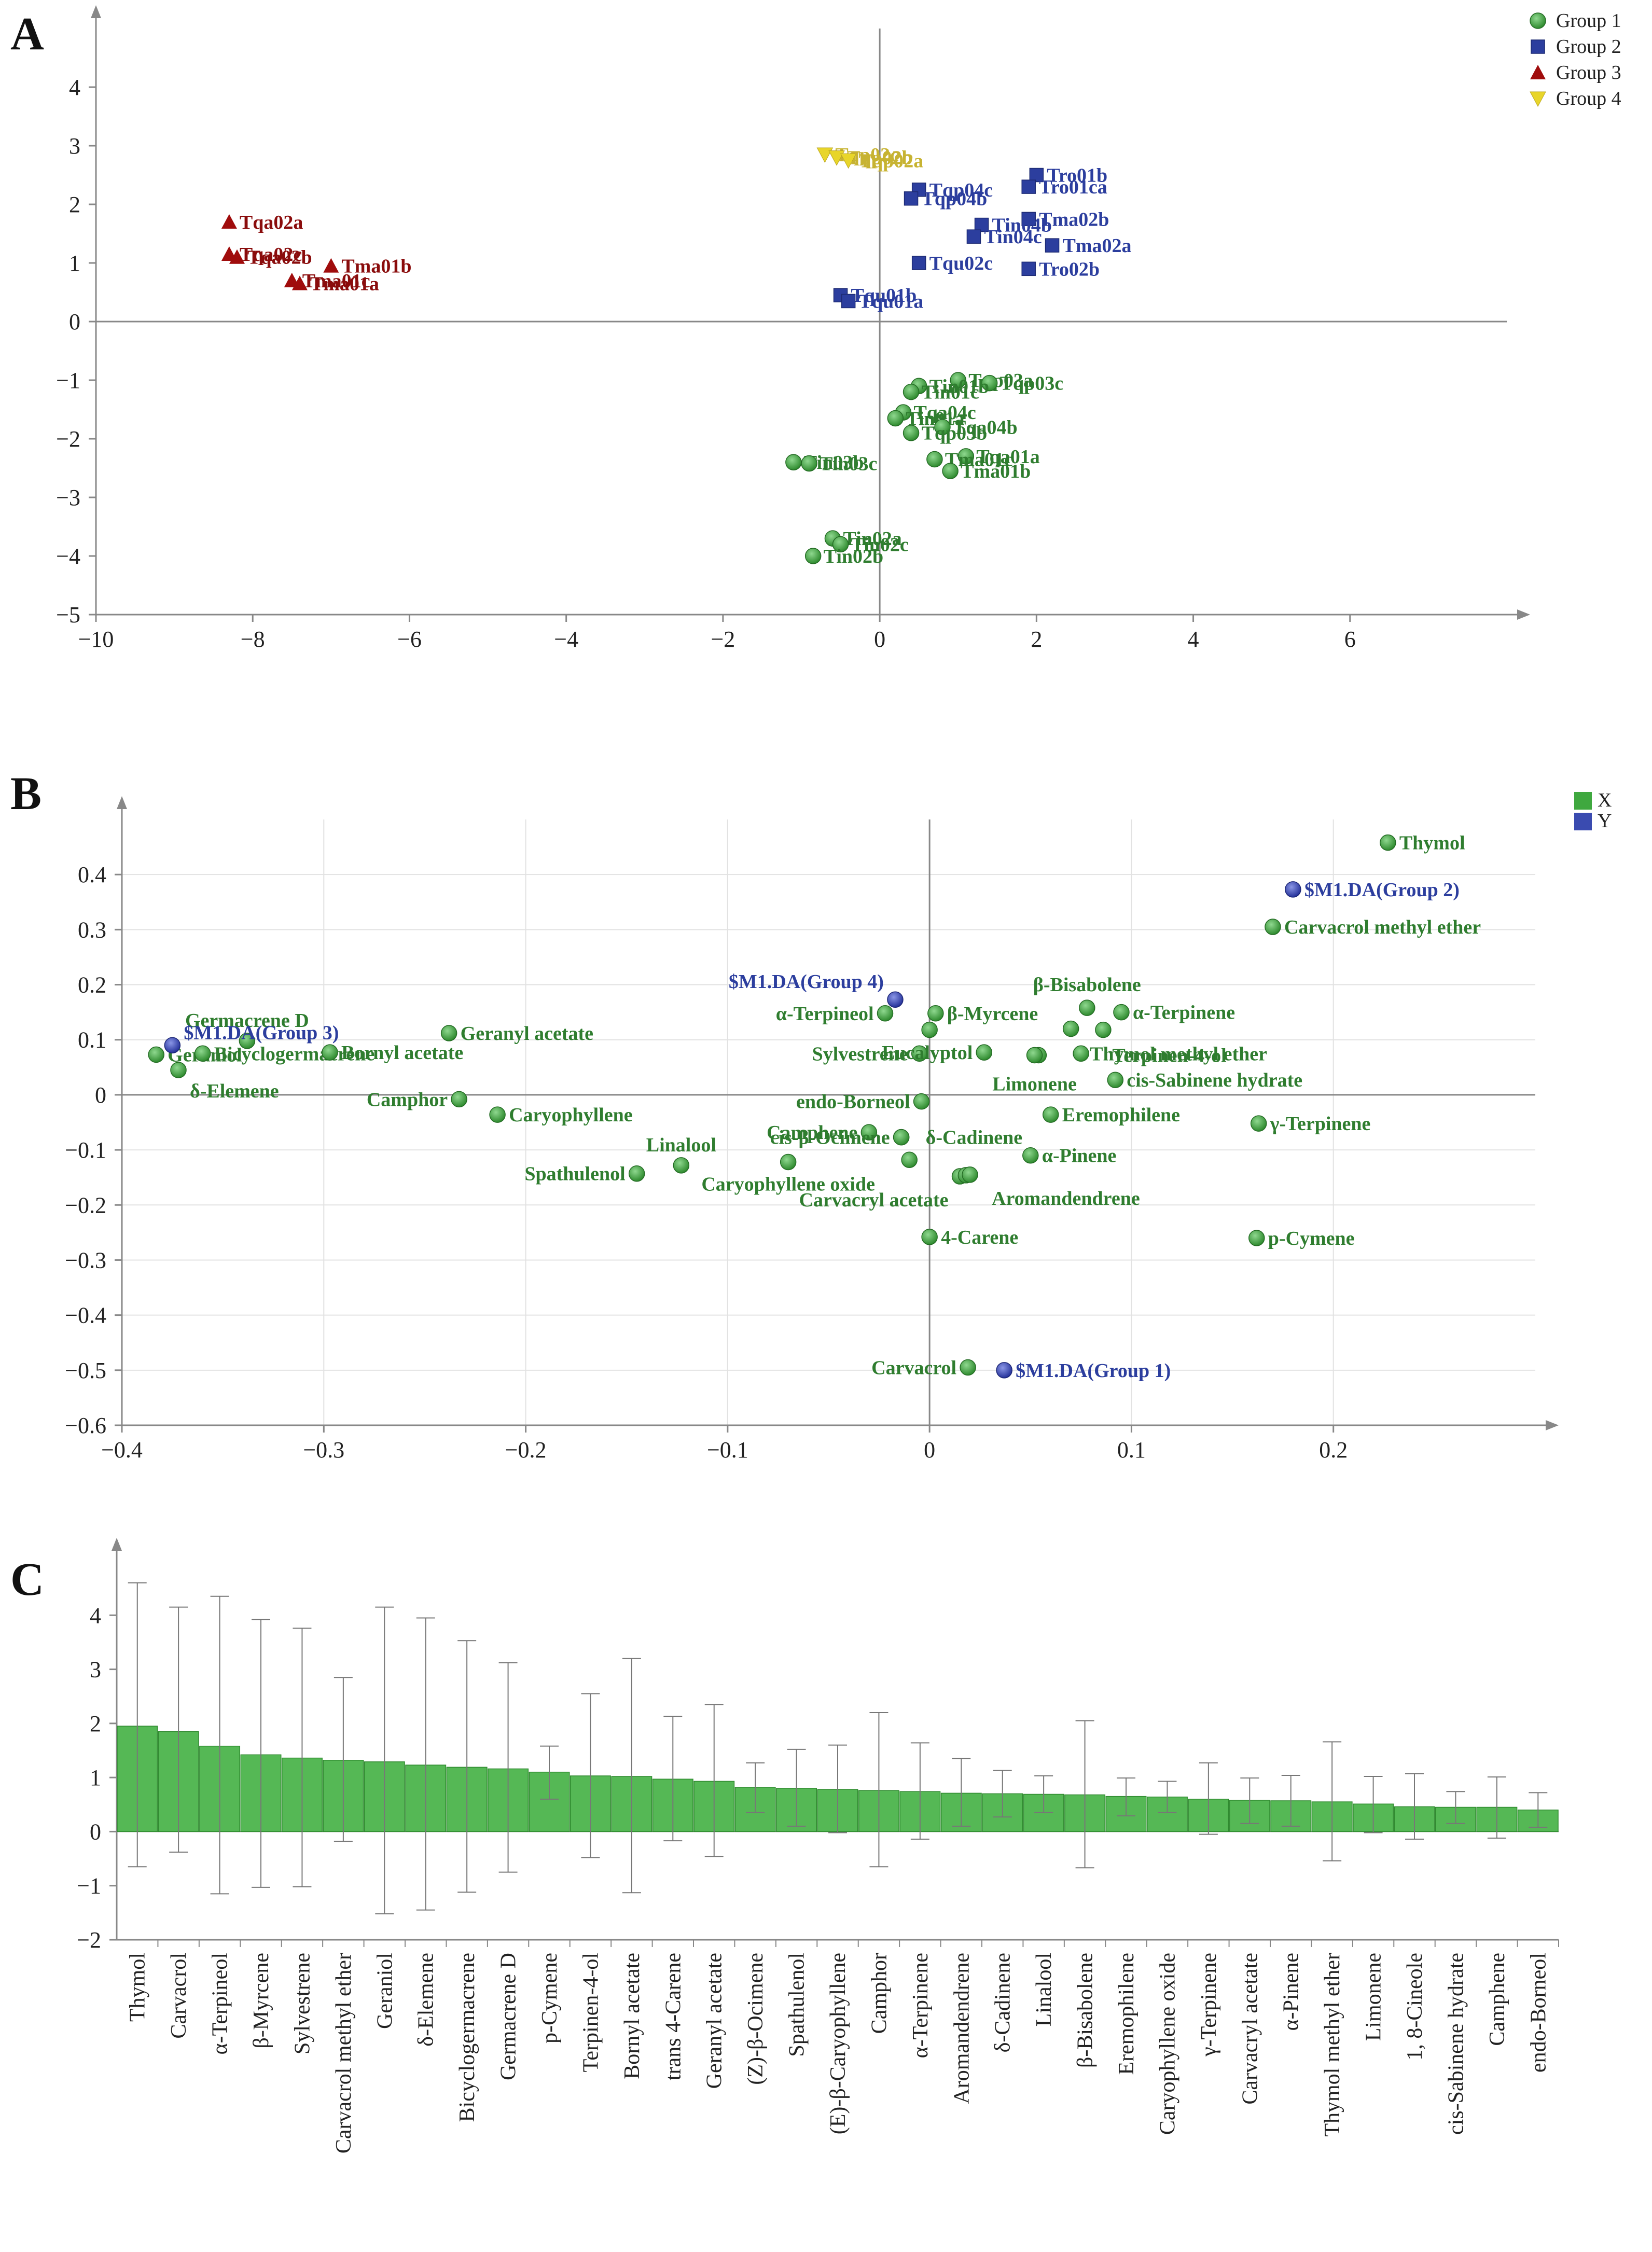 This screenshot has height=2252, width=1652. What do you see at coordinates (574, 1174) in the screenshot?
I see `loading-label-spathulenol: Spathulenol` at bounding box center [574, 1174].